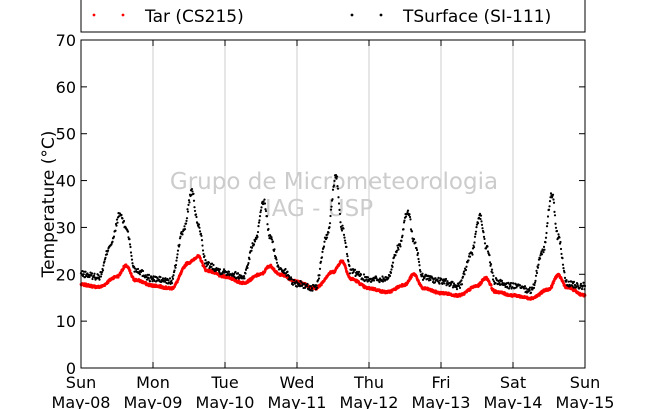  I want to click on x-tick-label-day: Mon, so click(153, 382).